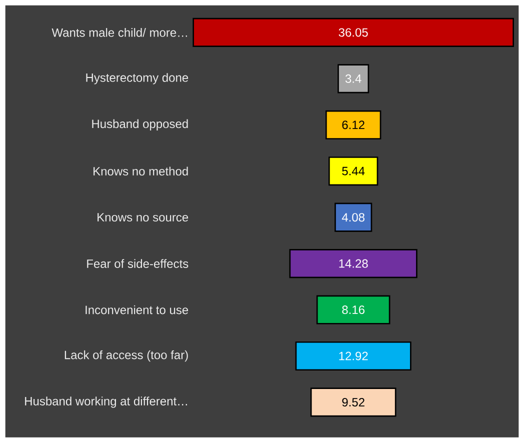 The height and width of the screenshot is (443, 524). What do you see at coordinates (137, 310) in the screenshot?
I see `category-label: Inconvenient to use` at bounding box center [137, 310].